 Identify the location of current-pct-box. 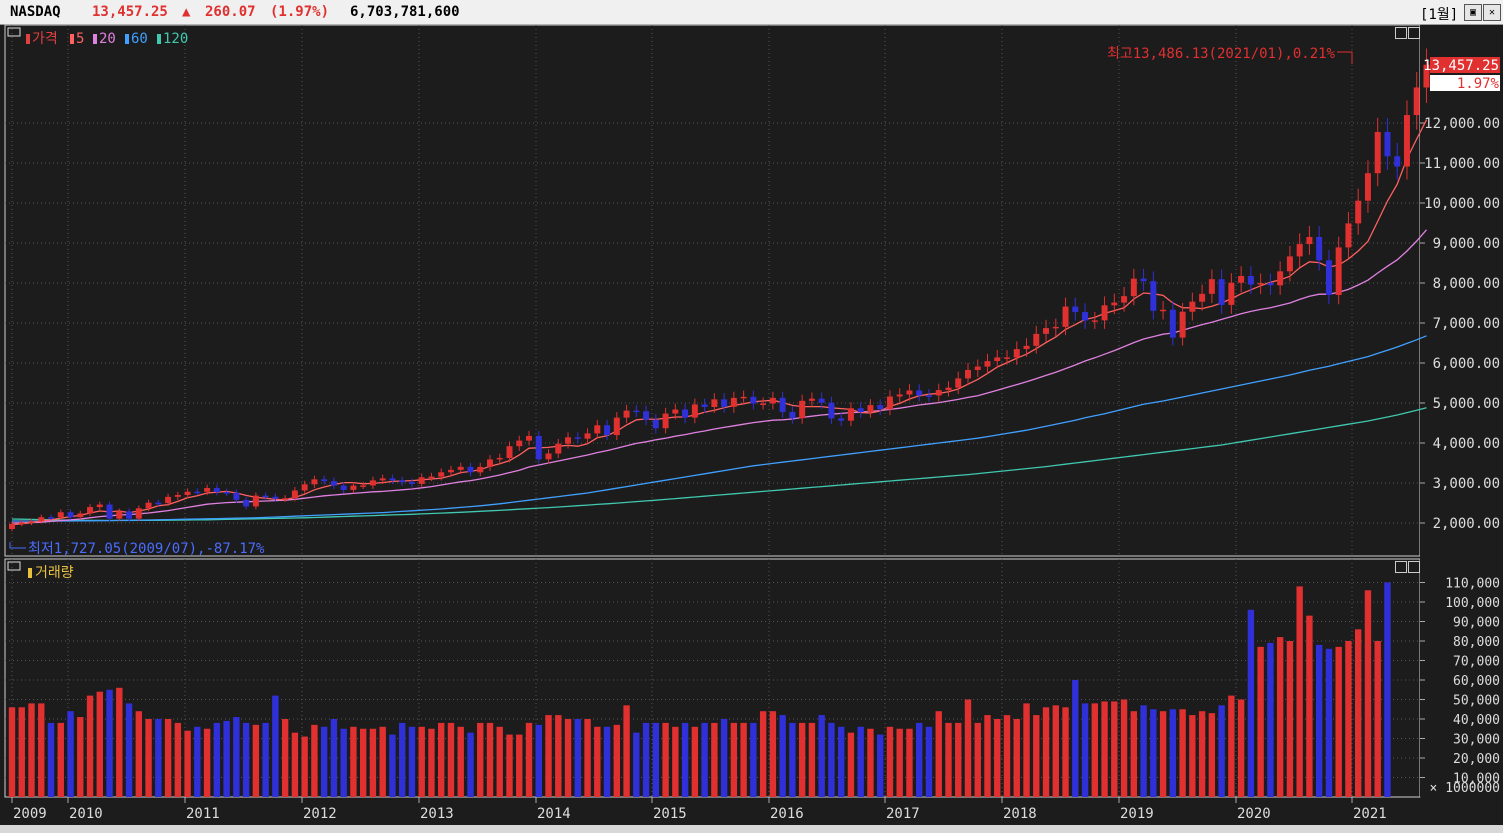
(1465, 83).